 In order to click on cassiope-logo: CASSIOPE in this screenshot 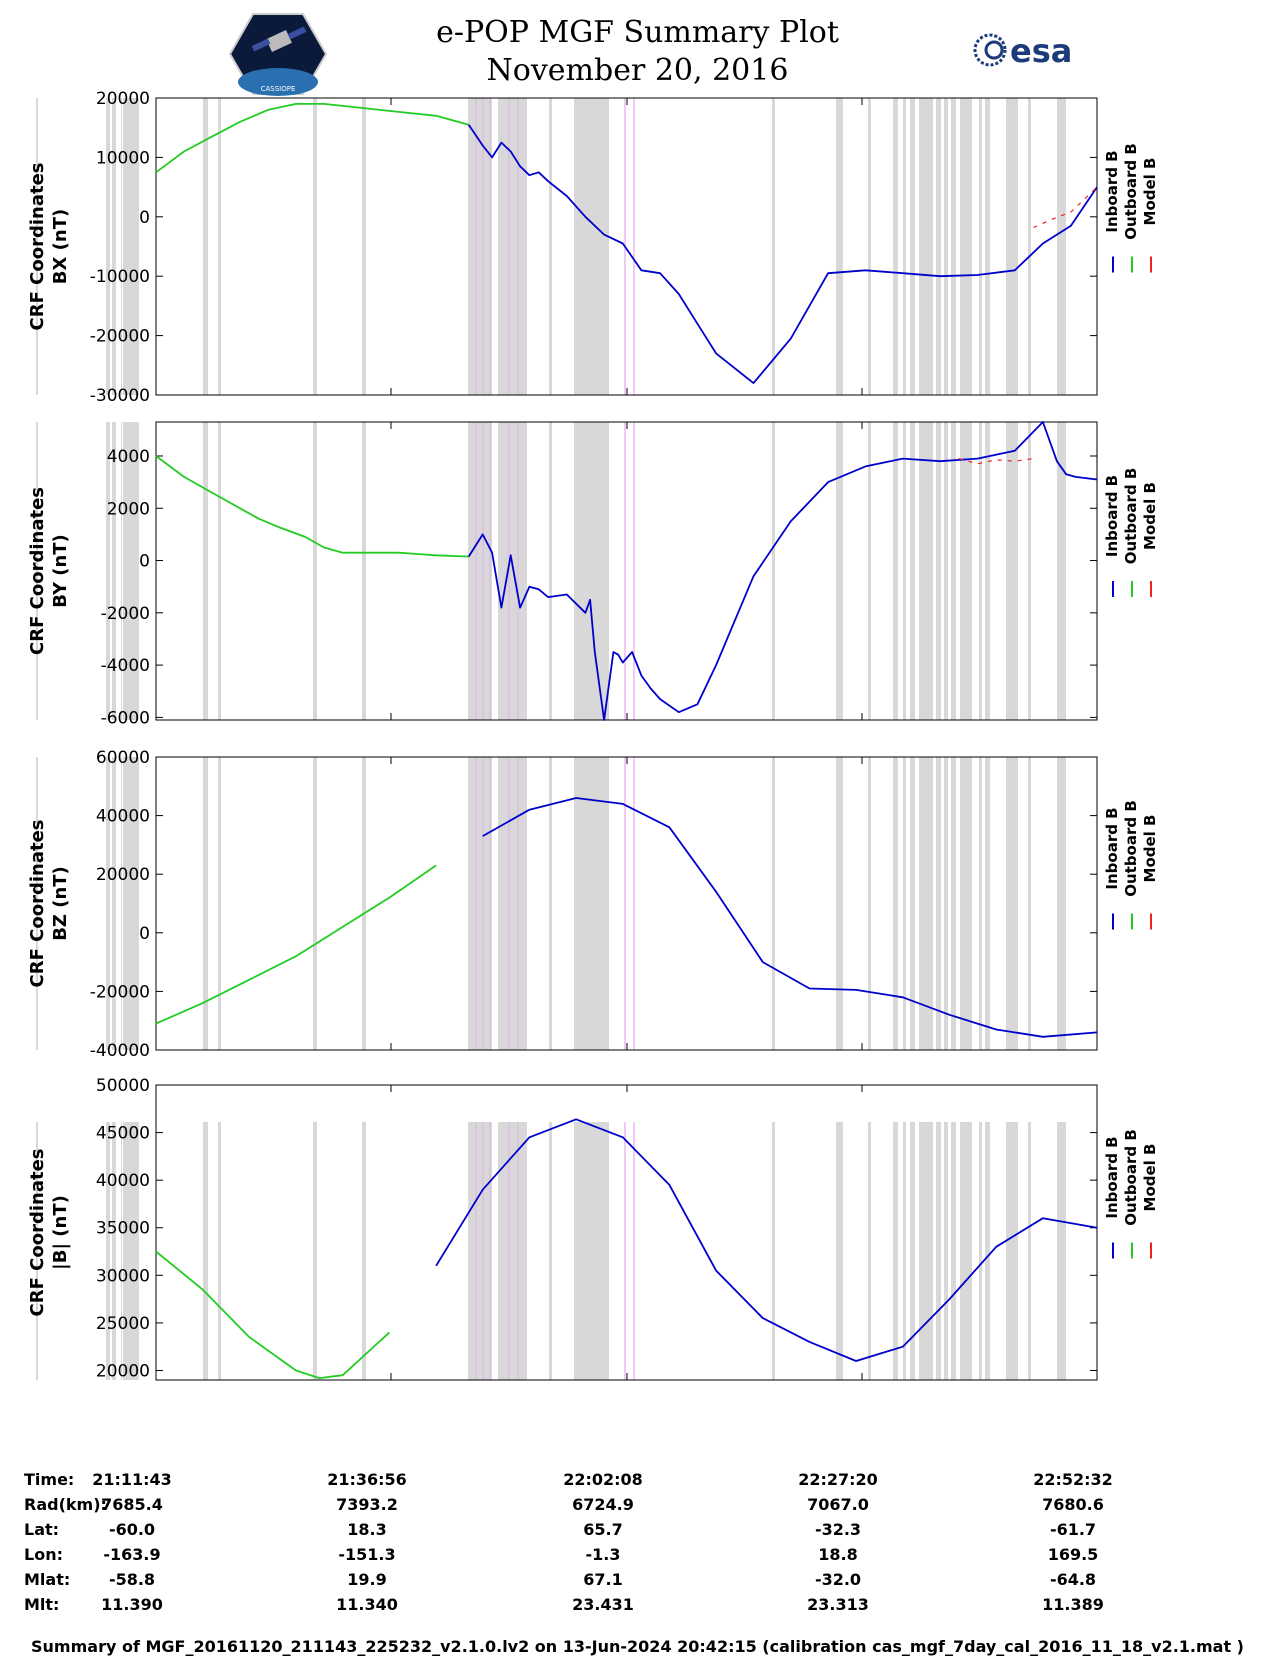, I will do `click(278, 54)`.